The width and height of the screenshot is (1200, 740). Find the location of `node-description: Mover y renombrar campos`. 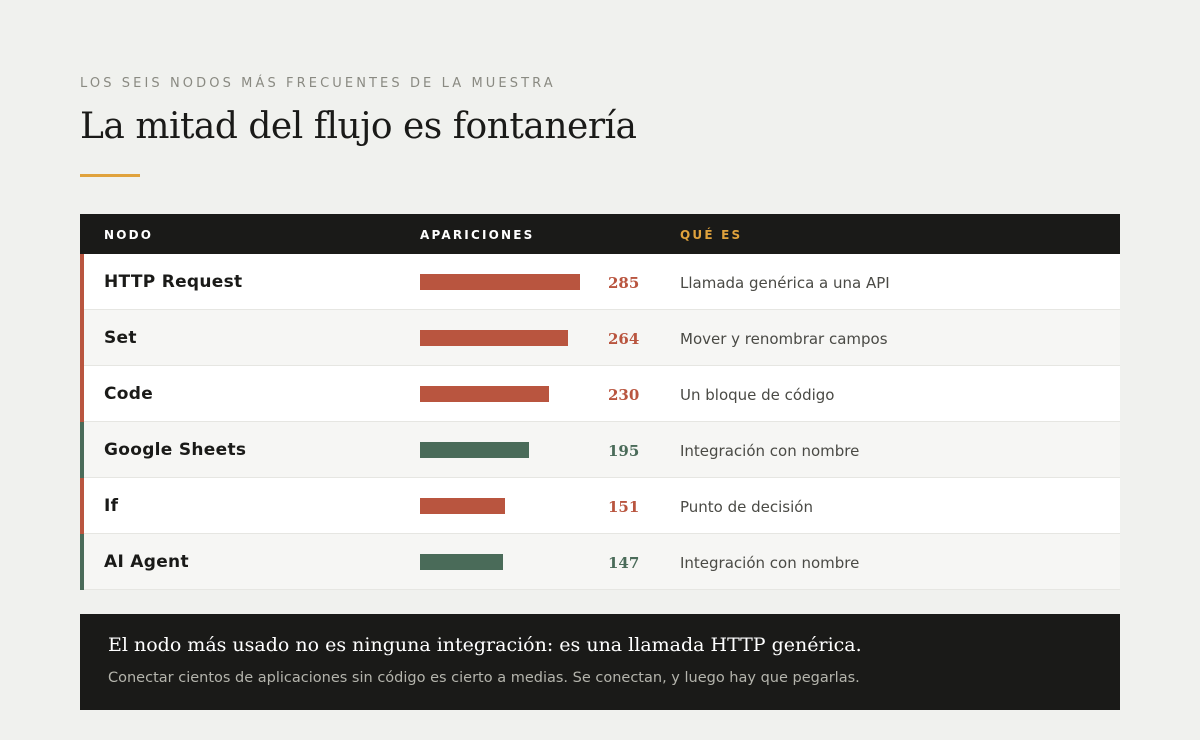

node-description: Mover y renombrar campos is located at coordinates (784, 339).